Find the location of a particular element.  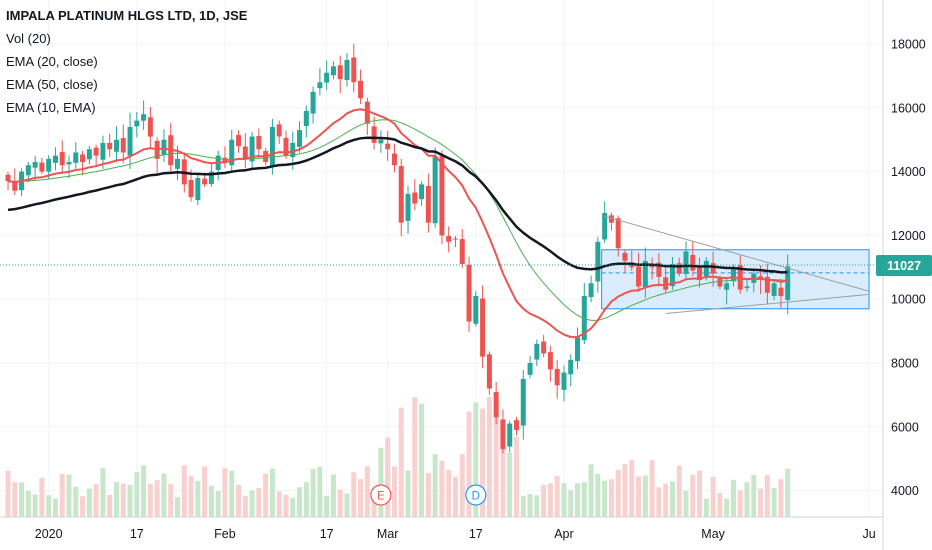

time-axis: 2020 17 Feb 17 Mar 17 Apr May Ju is located at coordinates (455, 534).